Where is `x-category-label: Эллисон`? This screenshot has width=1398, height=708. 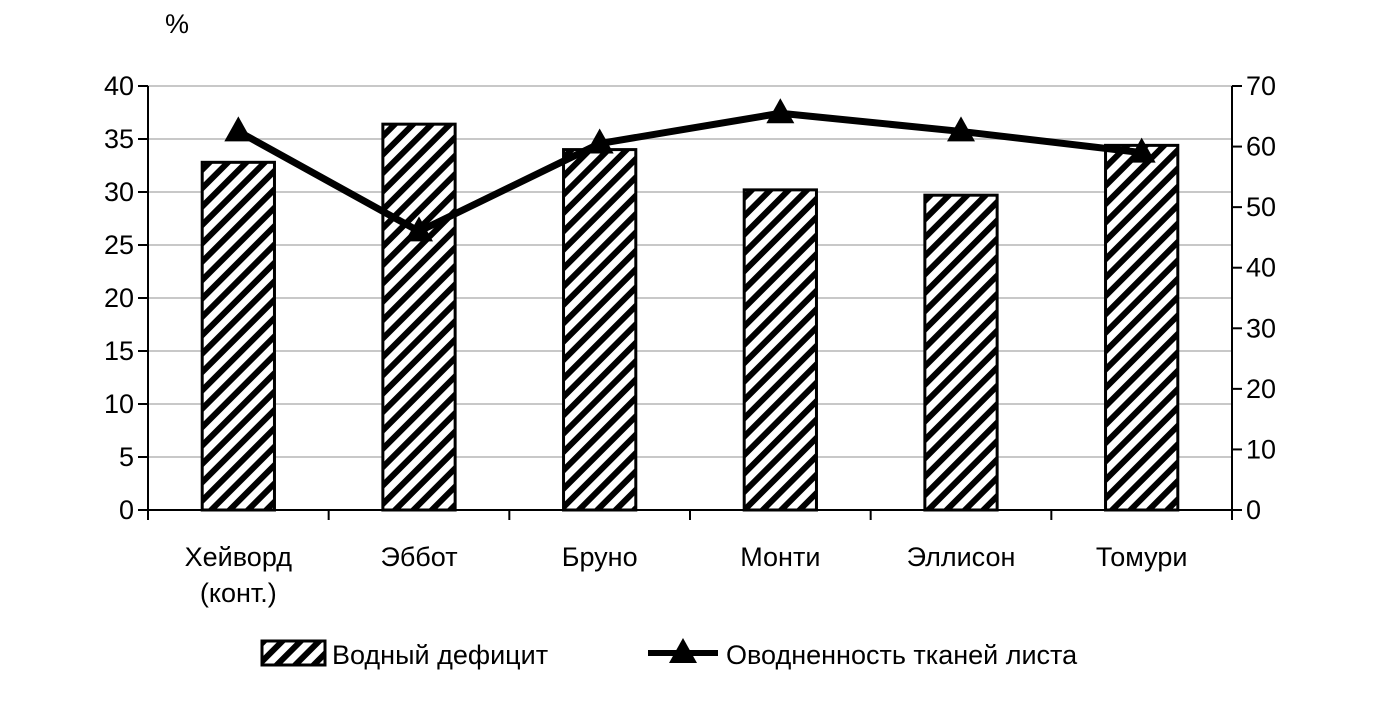 x-category-label: Эллисон is located at coordinates (961, 557).